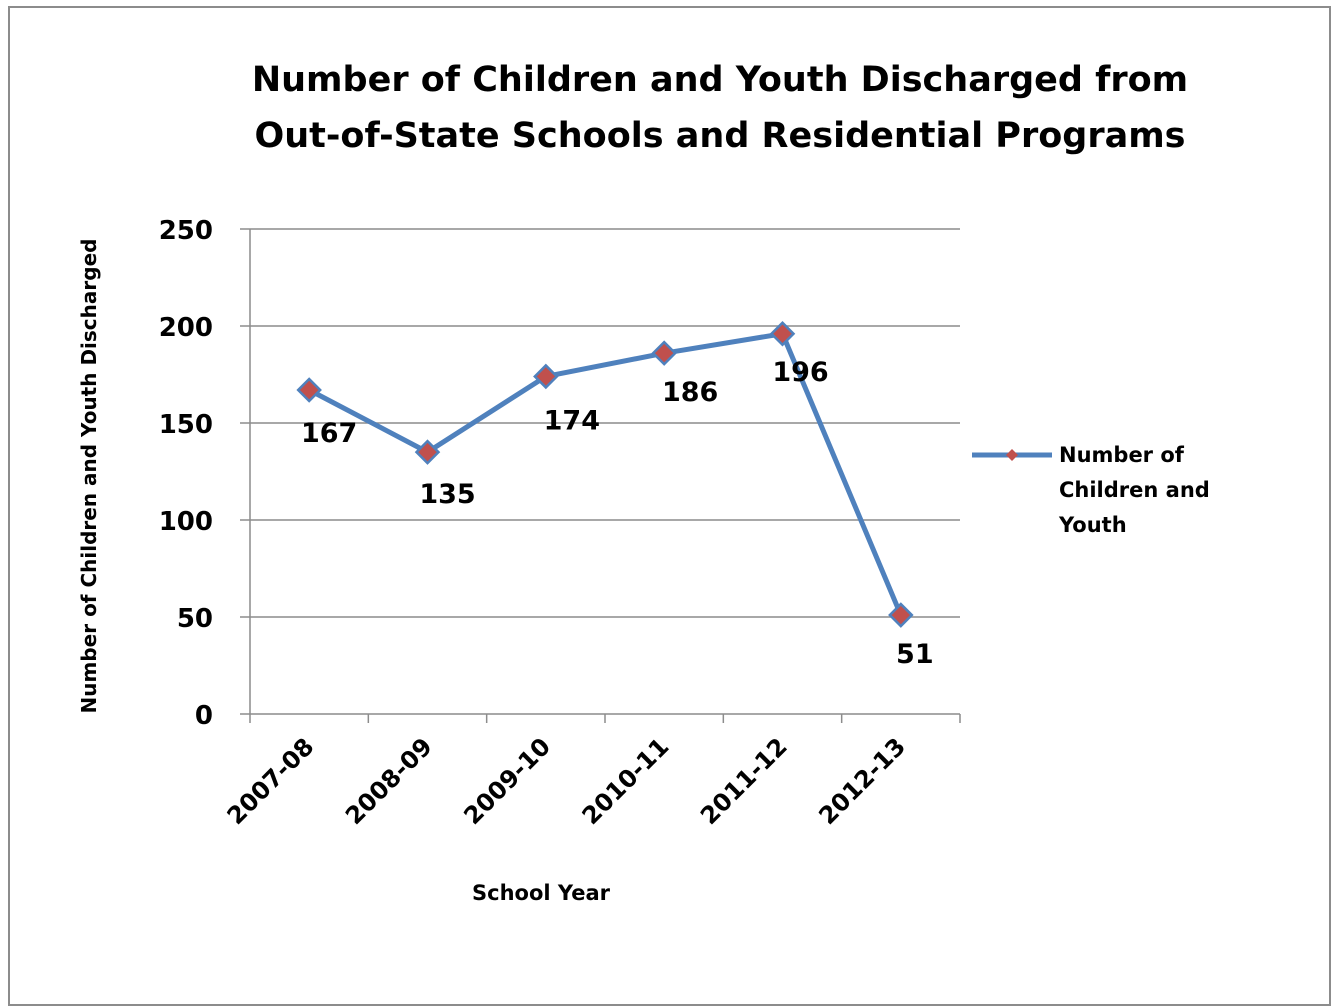 The image size is (1339, 1006). I want to click on series-line-path, so click(606, 474).